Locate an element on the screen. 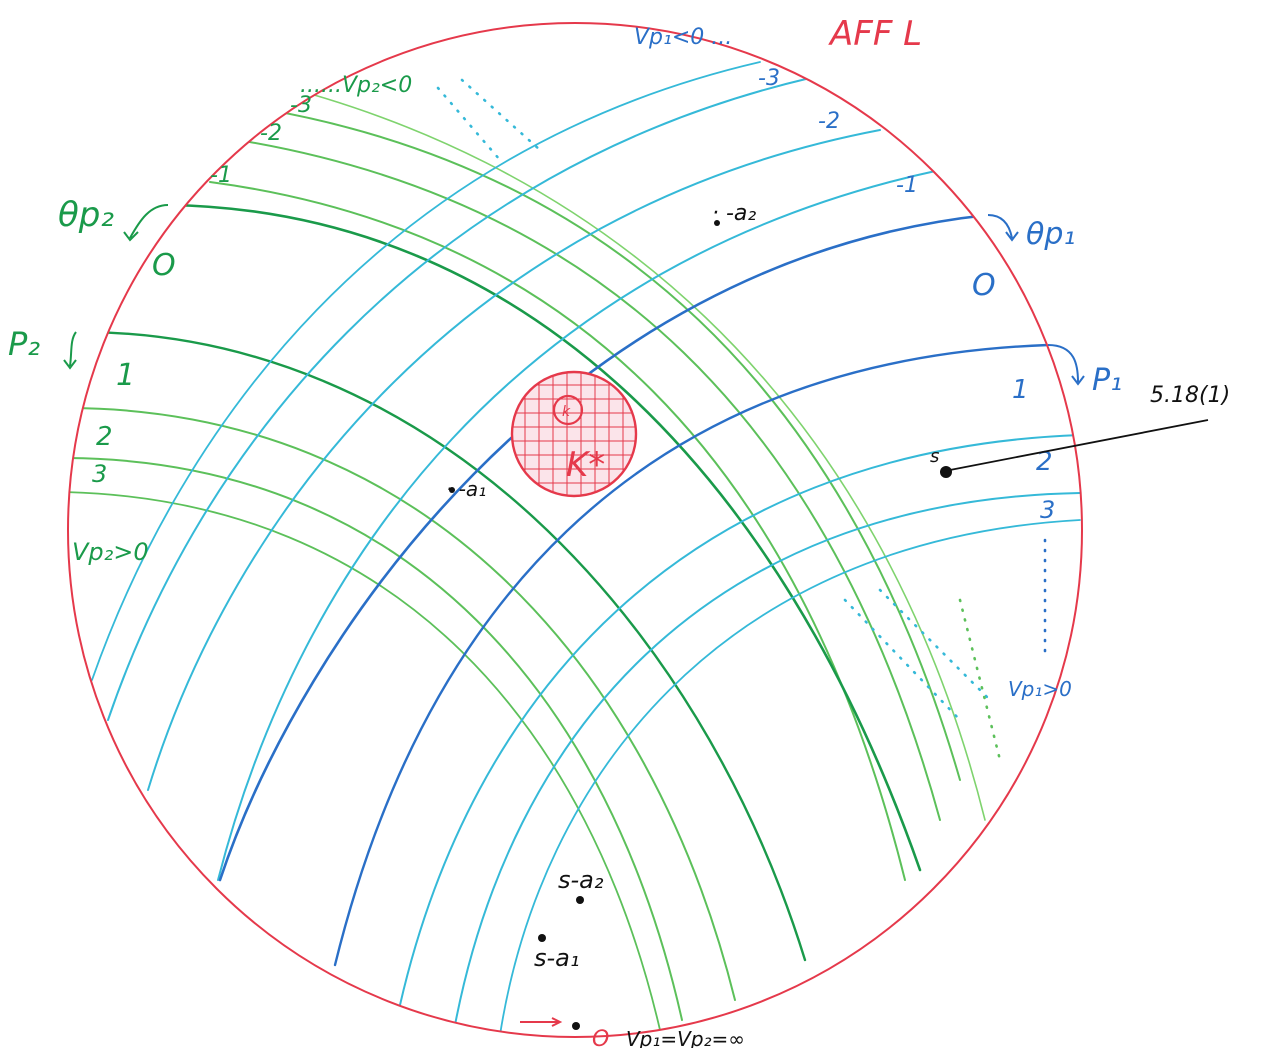 The height and width of the screenshot is (1048, 1285). vp1-pos-label: Vp₁>0 is located at coordinates (1040, 689).